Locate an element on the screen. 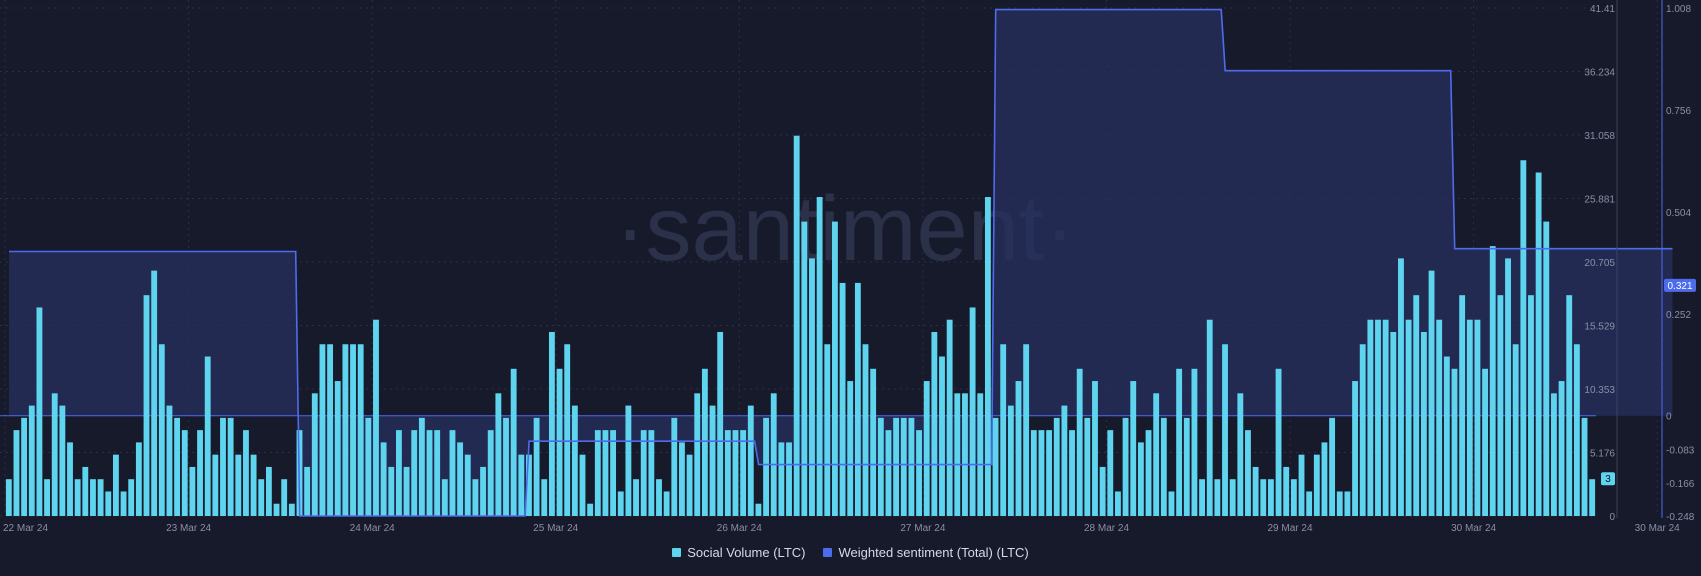  sentiment-tick-label: -0.248 is located at coordinates (1680, 517).